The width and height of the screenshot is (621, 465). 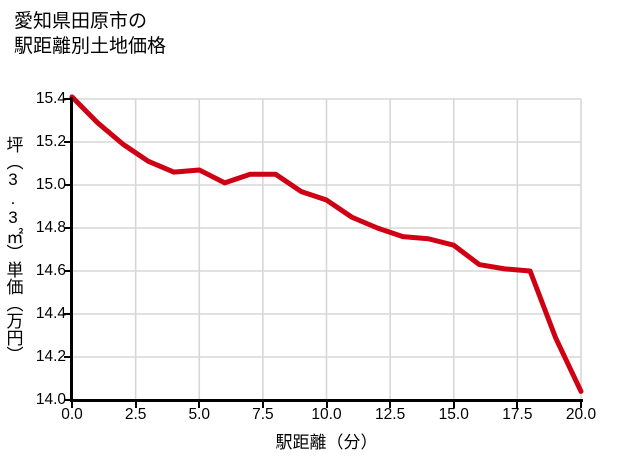 What do you see at coordinates (199, 414) in the screenshot?
I see `x-axis-tick-label: 5.0` at bounding box center [199, 414].